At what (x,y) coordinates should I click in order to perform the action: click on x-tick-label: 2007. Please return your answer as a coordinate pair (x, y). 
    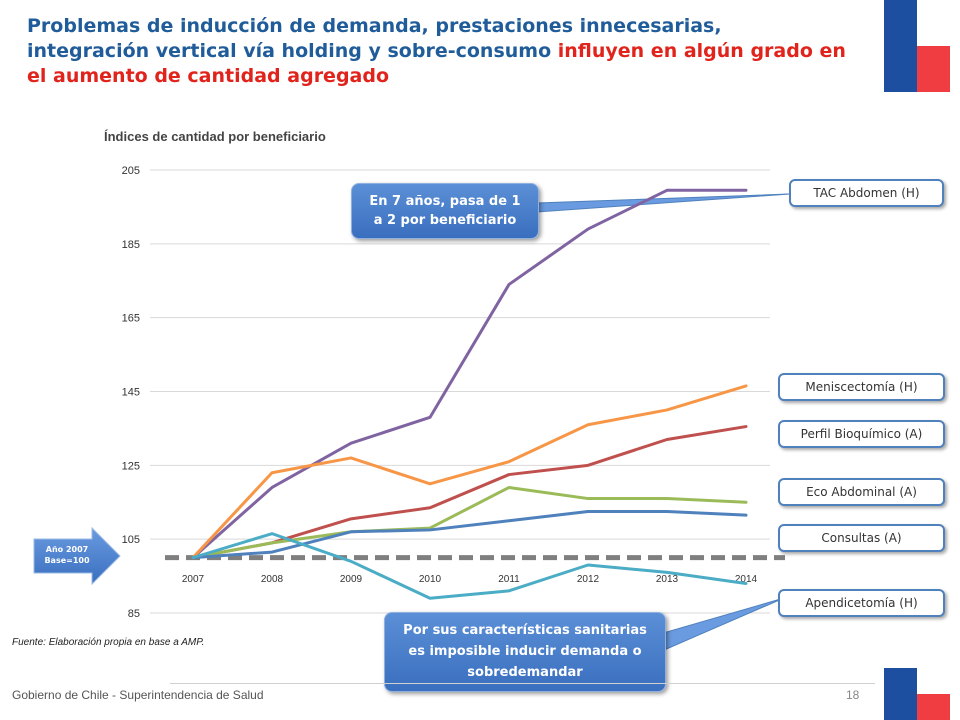
    Looking at the image, I should click on (193, 579).